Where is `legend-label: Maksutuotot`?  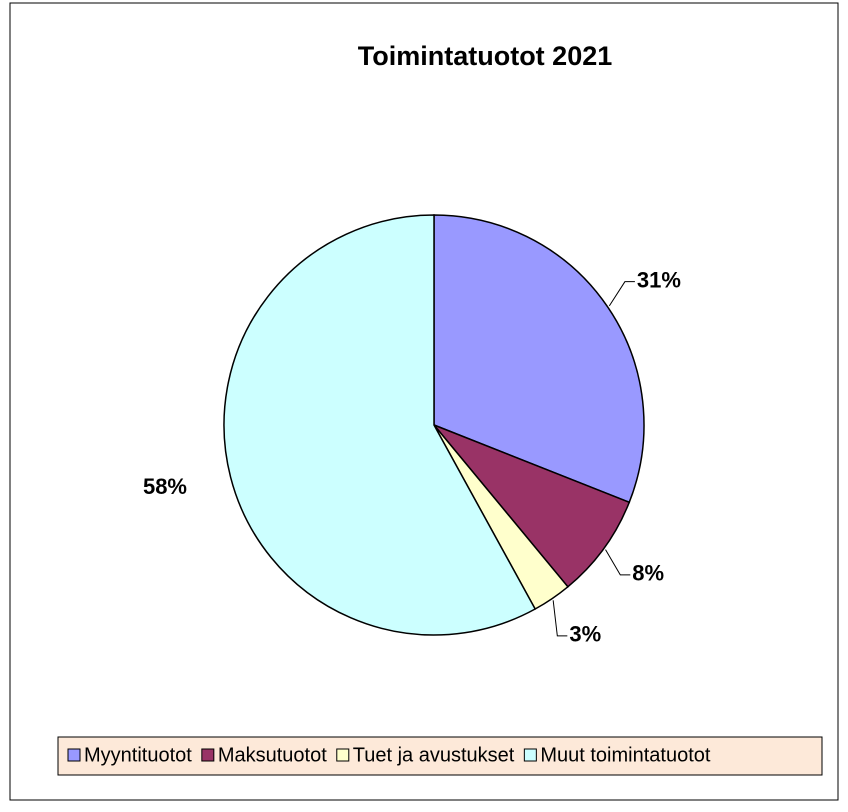 legend-label: Maksutuotot is located at coordinates (272, 755).